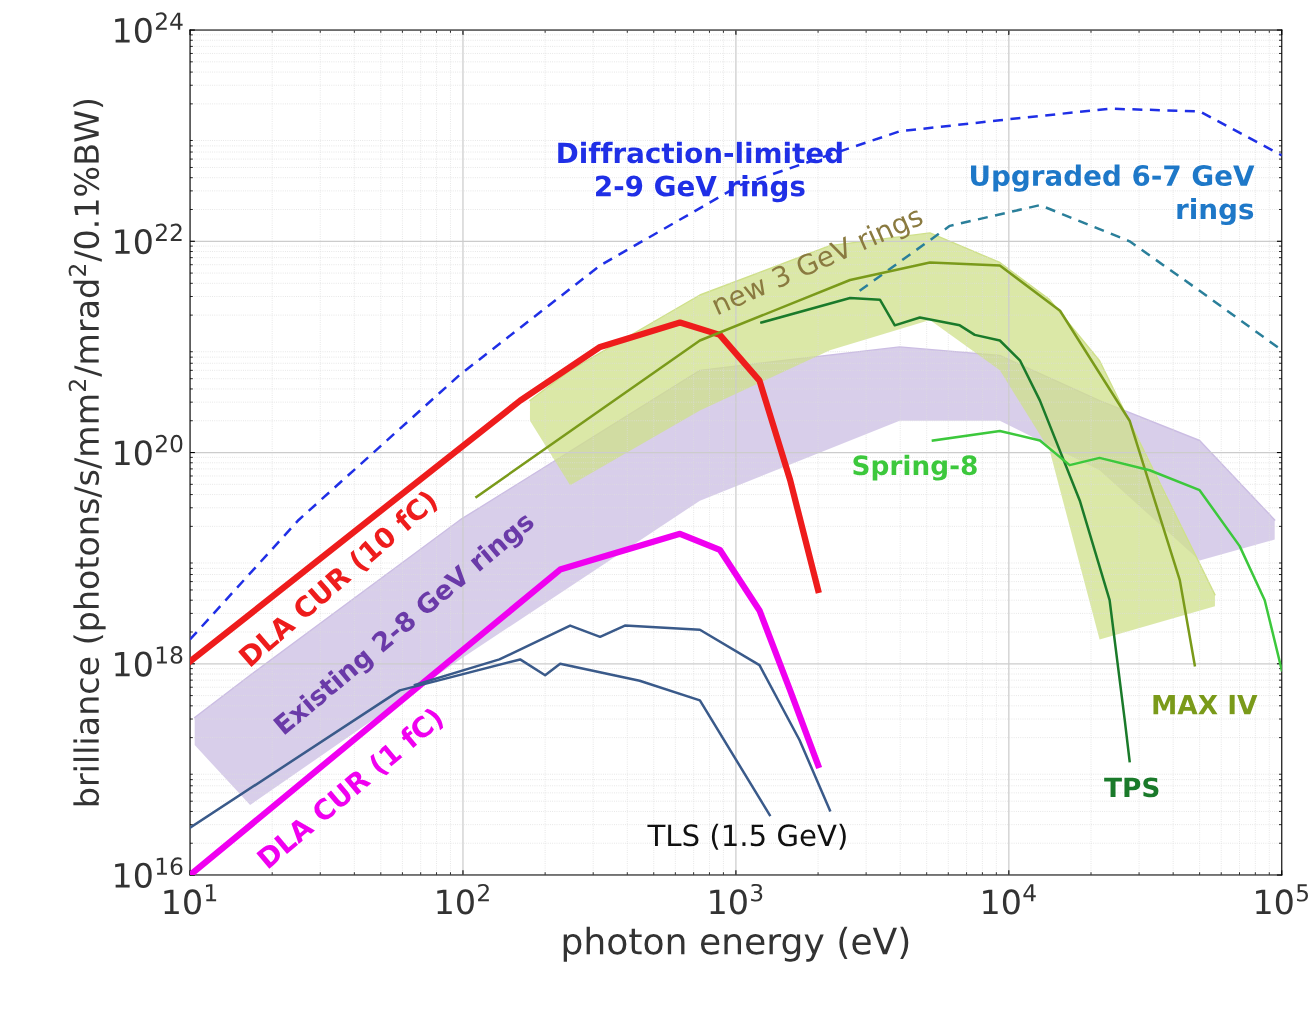  What do you see at coordinates (1205, 704) in the screenshot?
I see `annotation: MAX IV` at bounding box center [1205, 704].